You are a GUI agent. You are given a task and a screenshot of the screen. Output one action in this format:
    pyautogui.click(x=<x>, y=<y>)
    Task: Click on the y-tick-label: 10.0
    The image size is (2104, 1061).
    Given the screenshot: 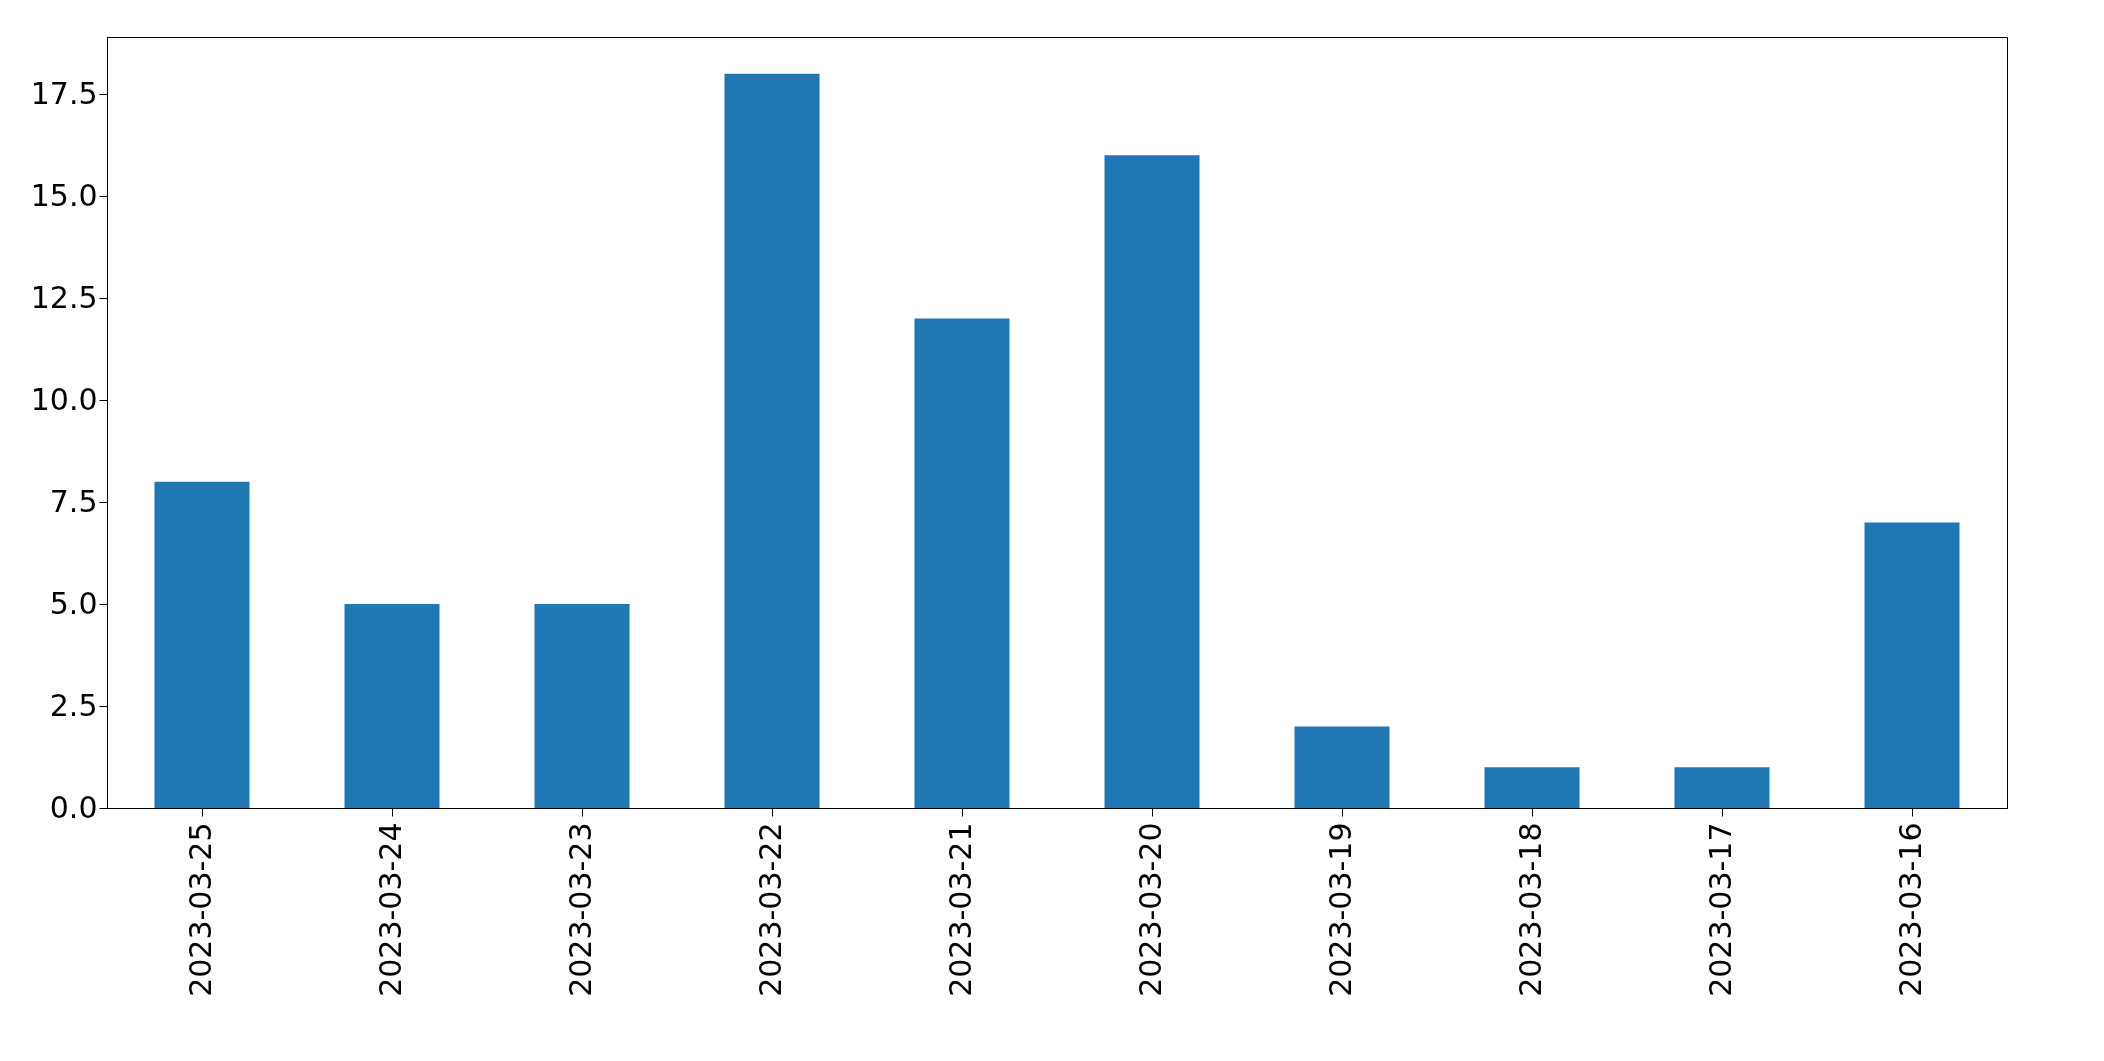 What is the action you would take?
    pyautogui.click(x=64, y=399)
    